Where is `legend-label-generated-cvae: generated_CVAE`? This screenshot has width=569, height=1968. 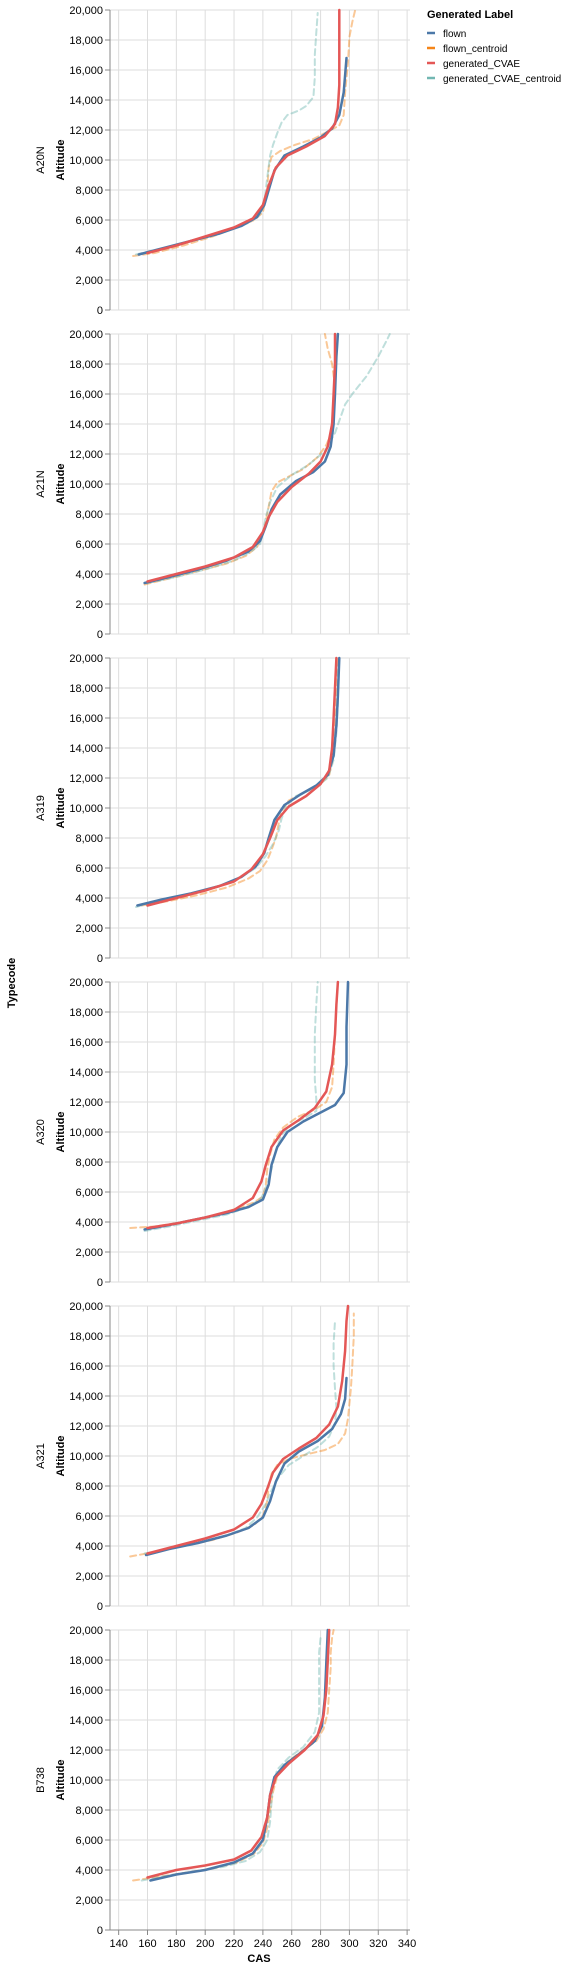
legend-label-generated-cvae: generated_CVAE is located at coordinates (481, 64).